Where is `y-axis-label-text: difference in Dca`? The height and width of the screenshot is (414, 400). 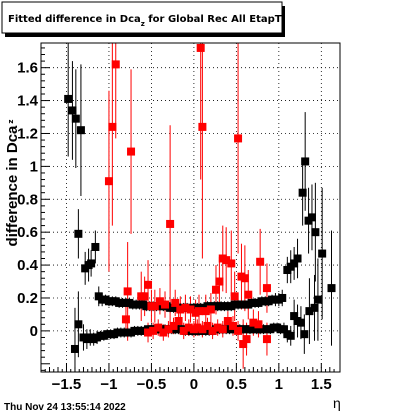
y-axis-label-text: difference in Dca is located at coordinates (12, 186).